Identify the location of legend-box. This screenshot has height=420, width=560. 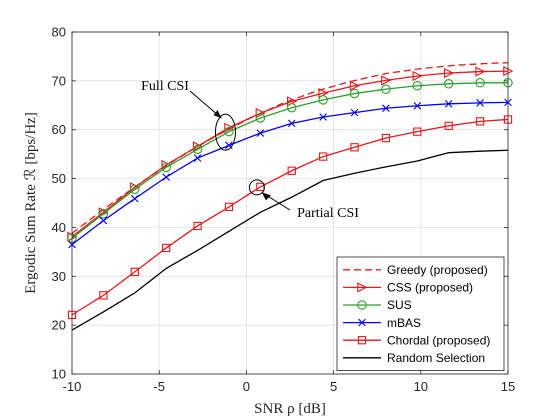
(420, 313).